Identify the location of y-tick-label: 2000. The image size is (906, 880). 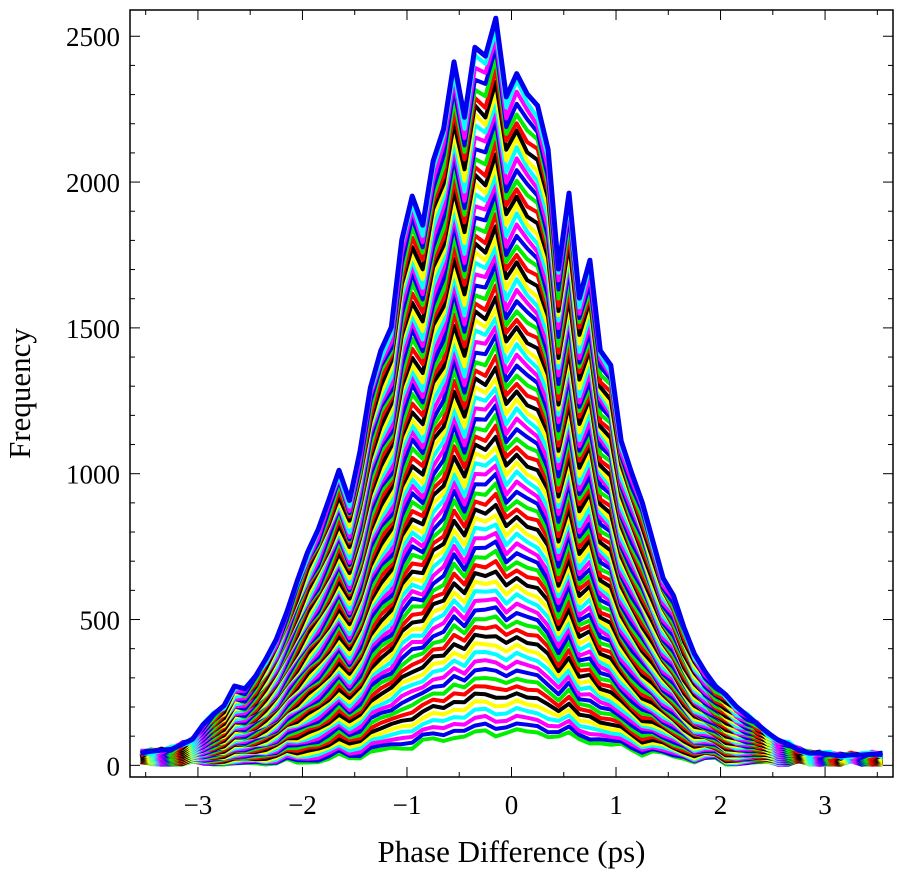
(93, 183).